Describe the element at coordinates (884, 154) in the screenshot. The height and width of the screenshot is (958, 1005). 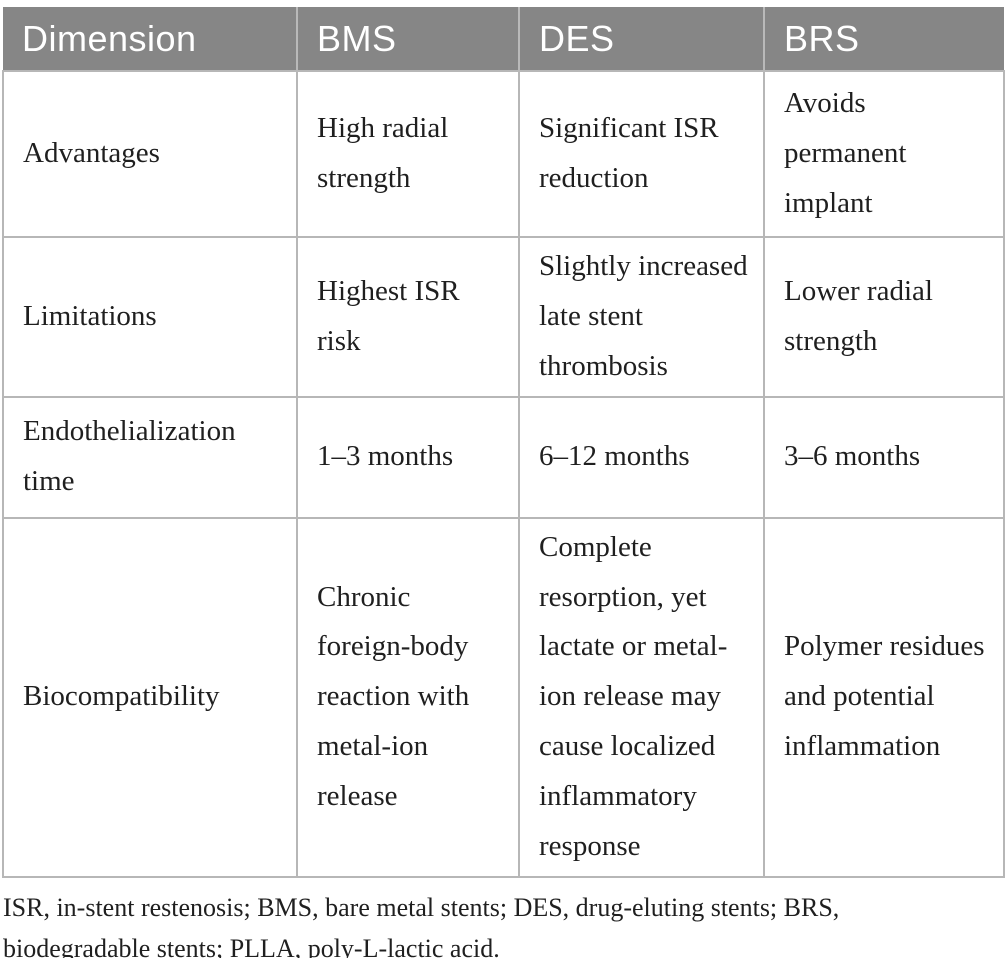
I see `cell-advantages-brs: Avoids permanent implant` at that location.